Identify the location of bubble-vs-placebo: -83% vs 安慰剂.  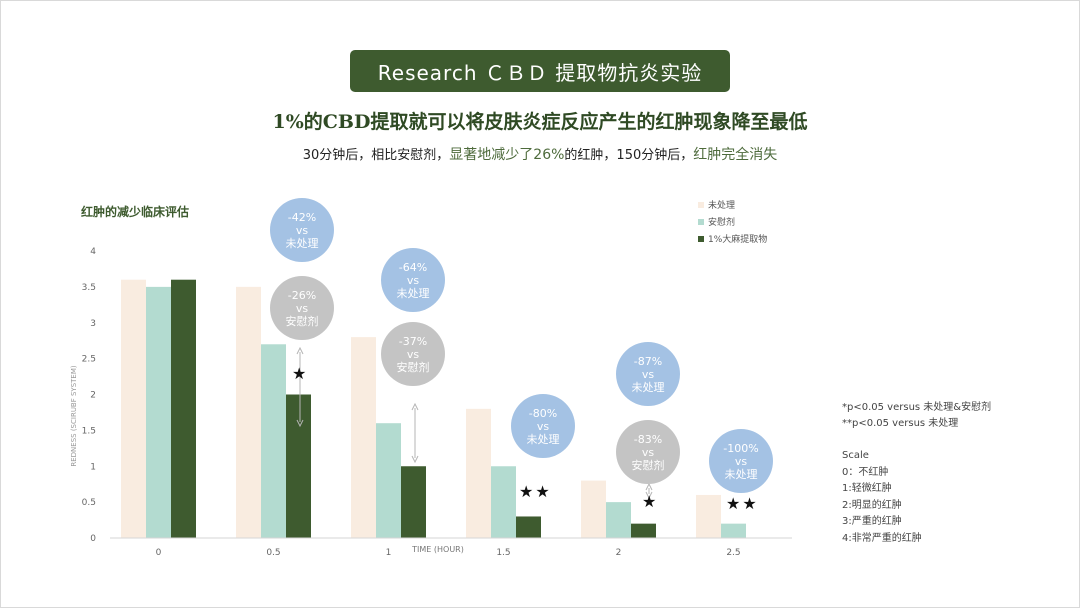
(648, 452).